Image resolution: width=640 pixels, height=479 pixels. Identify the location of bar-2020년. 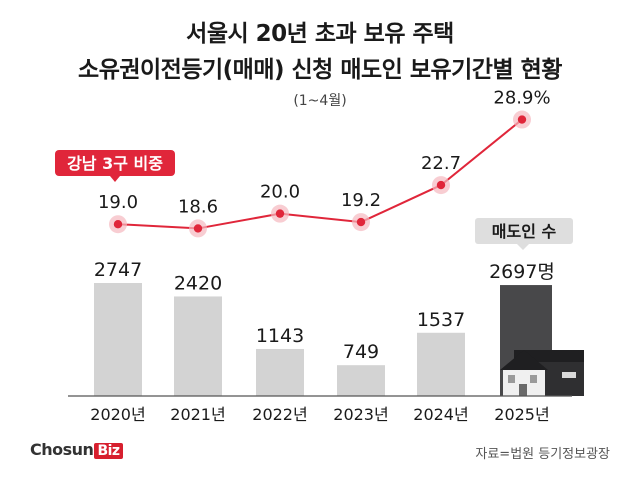
(118, 339).